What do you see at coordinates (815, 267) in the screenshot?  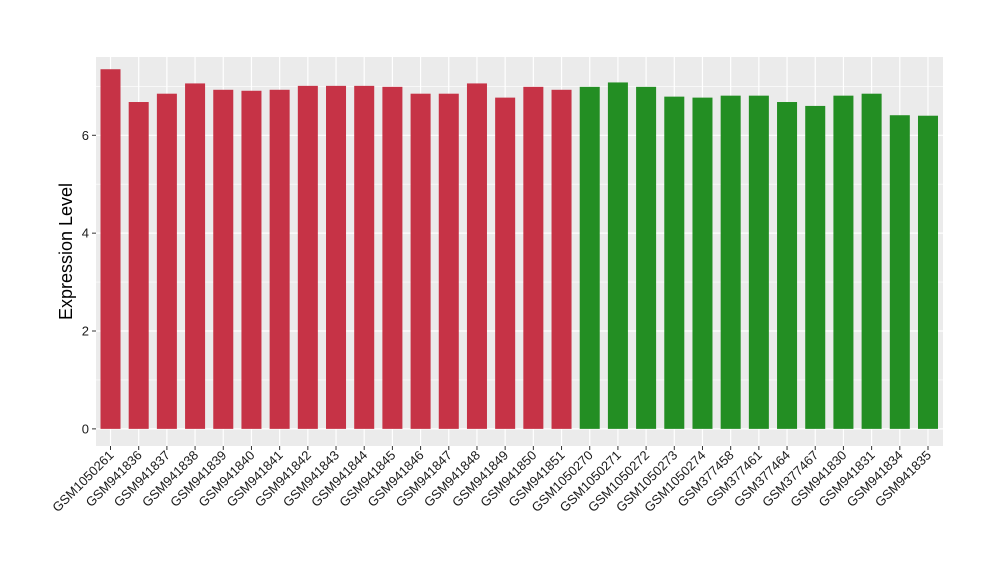 I see `bar-GSM377467` at bounding box center [815, 267].